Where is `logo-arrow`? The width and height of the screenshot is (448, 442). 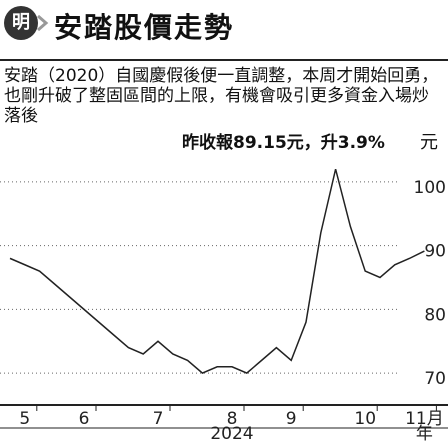
logo-arrow is located at coordinates (43, 23).